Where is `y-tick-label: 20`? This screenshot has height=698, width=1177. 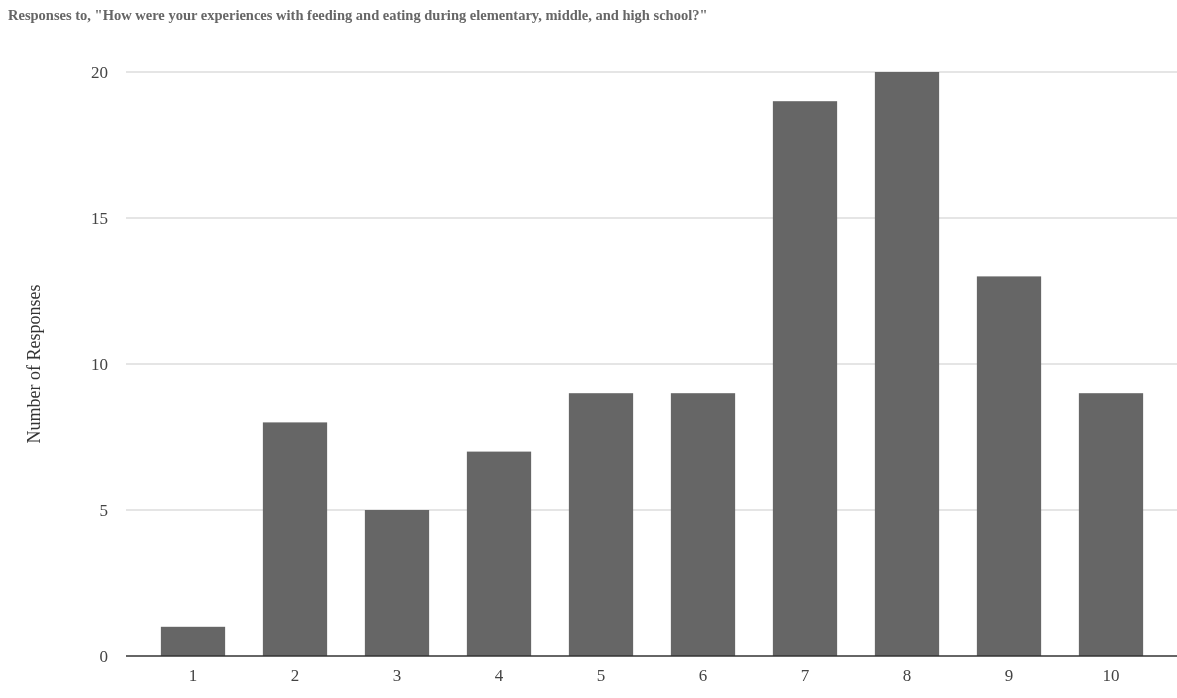
y-tick-label: 20 is located at coordinates (99, 72).